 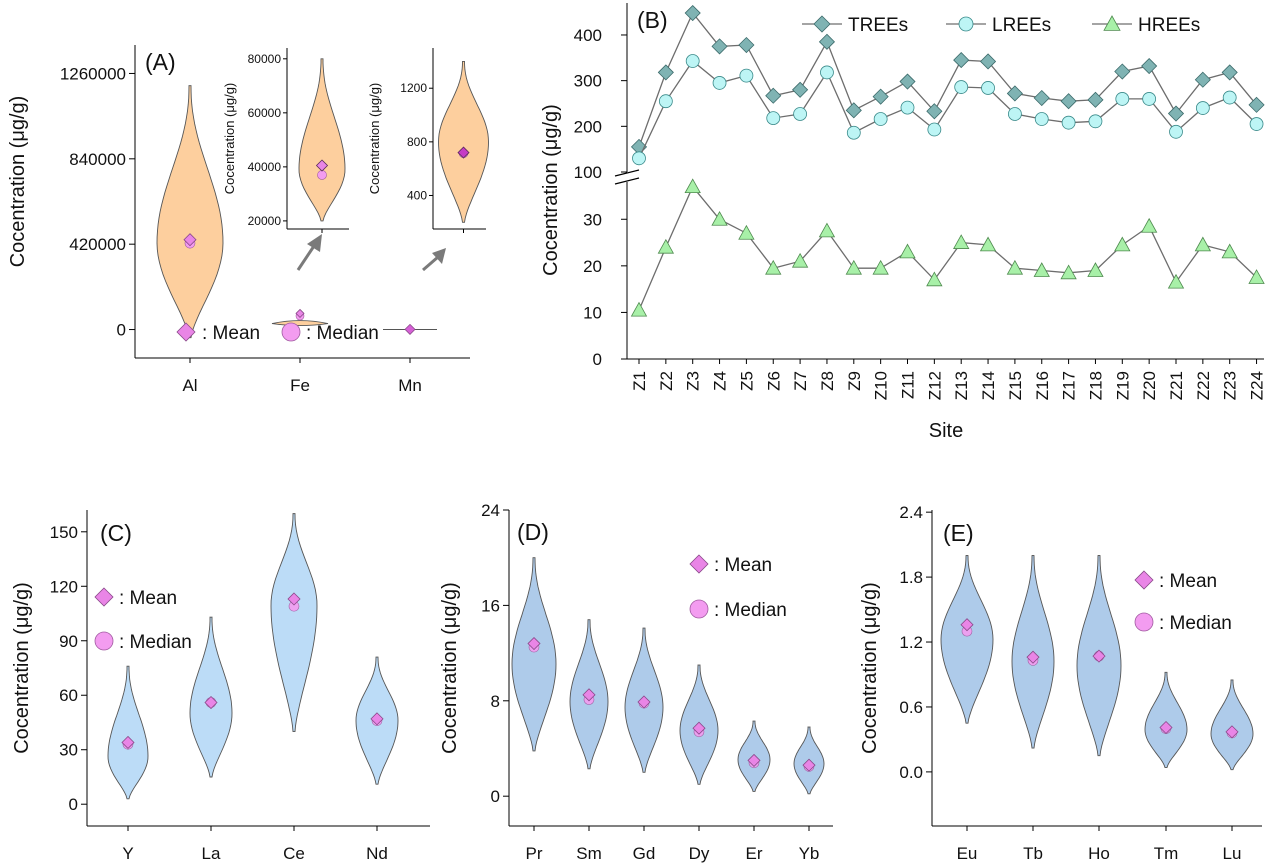 I want to click on x-tick-label: Z4, so click(x=720, y=381).